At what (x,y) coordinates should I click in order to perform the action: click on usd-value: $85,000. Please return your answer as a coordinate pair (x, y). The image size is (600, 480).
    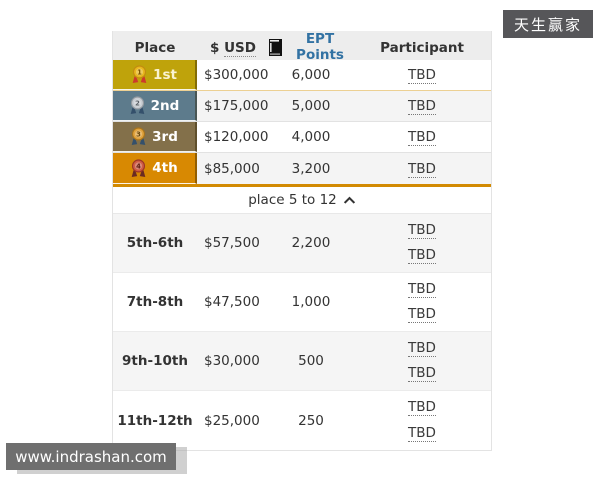
    Looking at the image, I should click on (232, 168).